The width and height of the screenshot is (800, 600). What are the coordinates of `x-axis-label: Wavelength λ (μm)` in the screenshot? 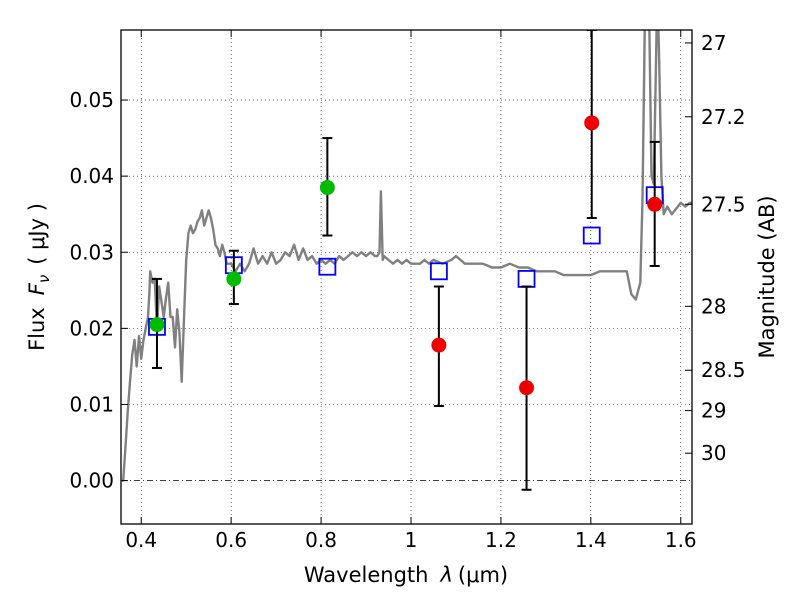 It's located at (406, 575).